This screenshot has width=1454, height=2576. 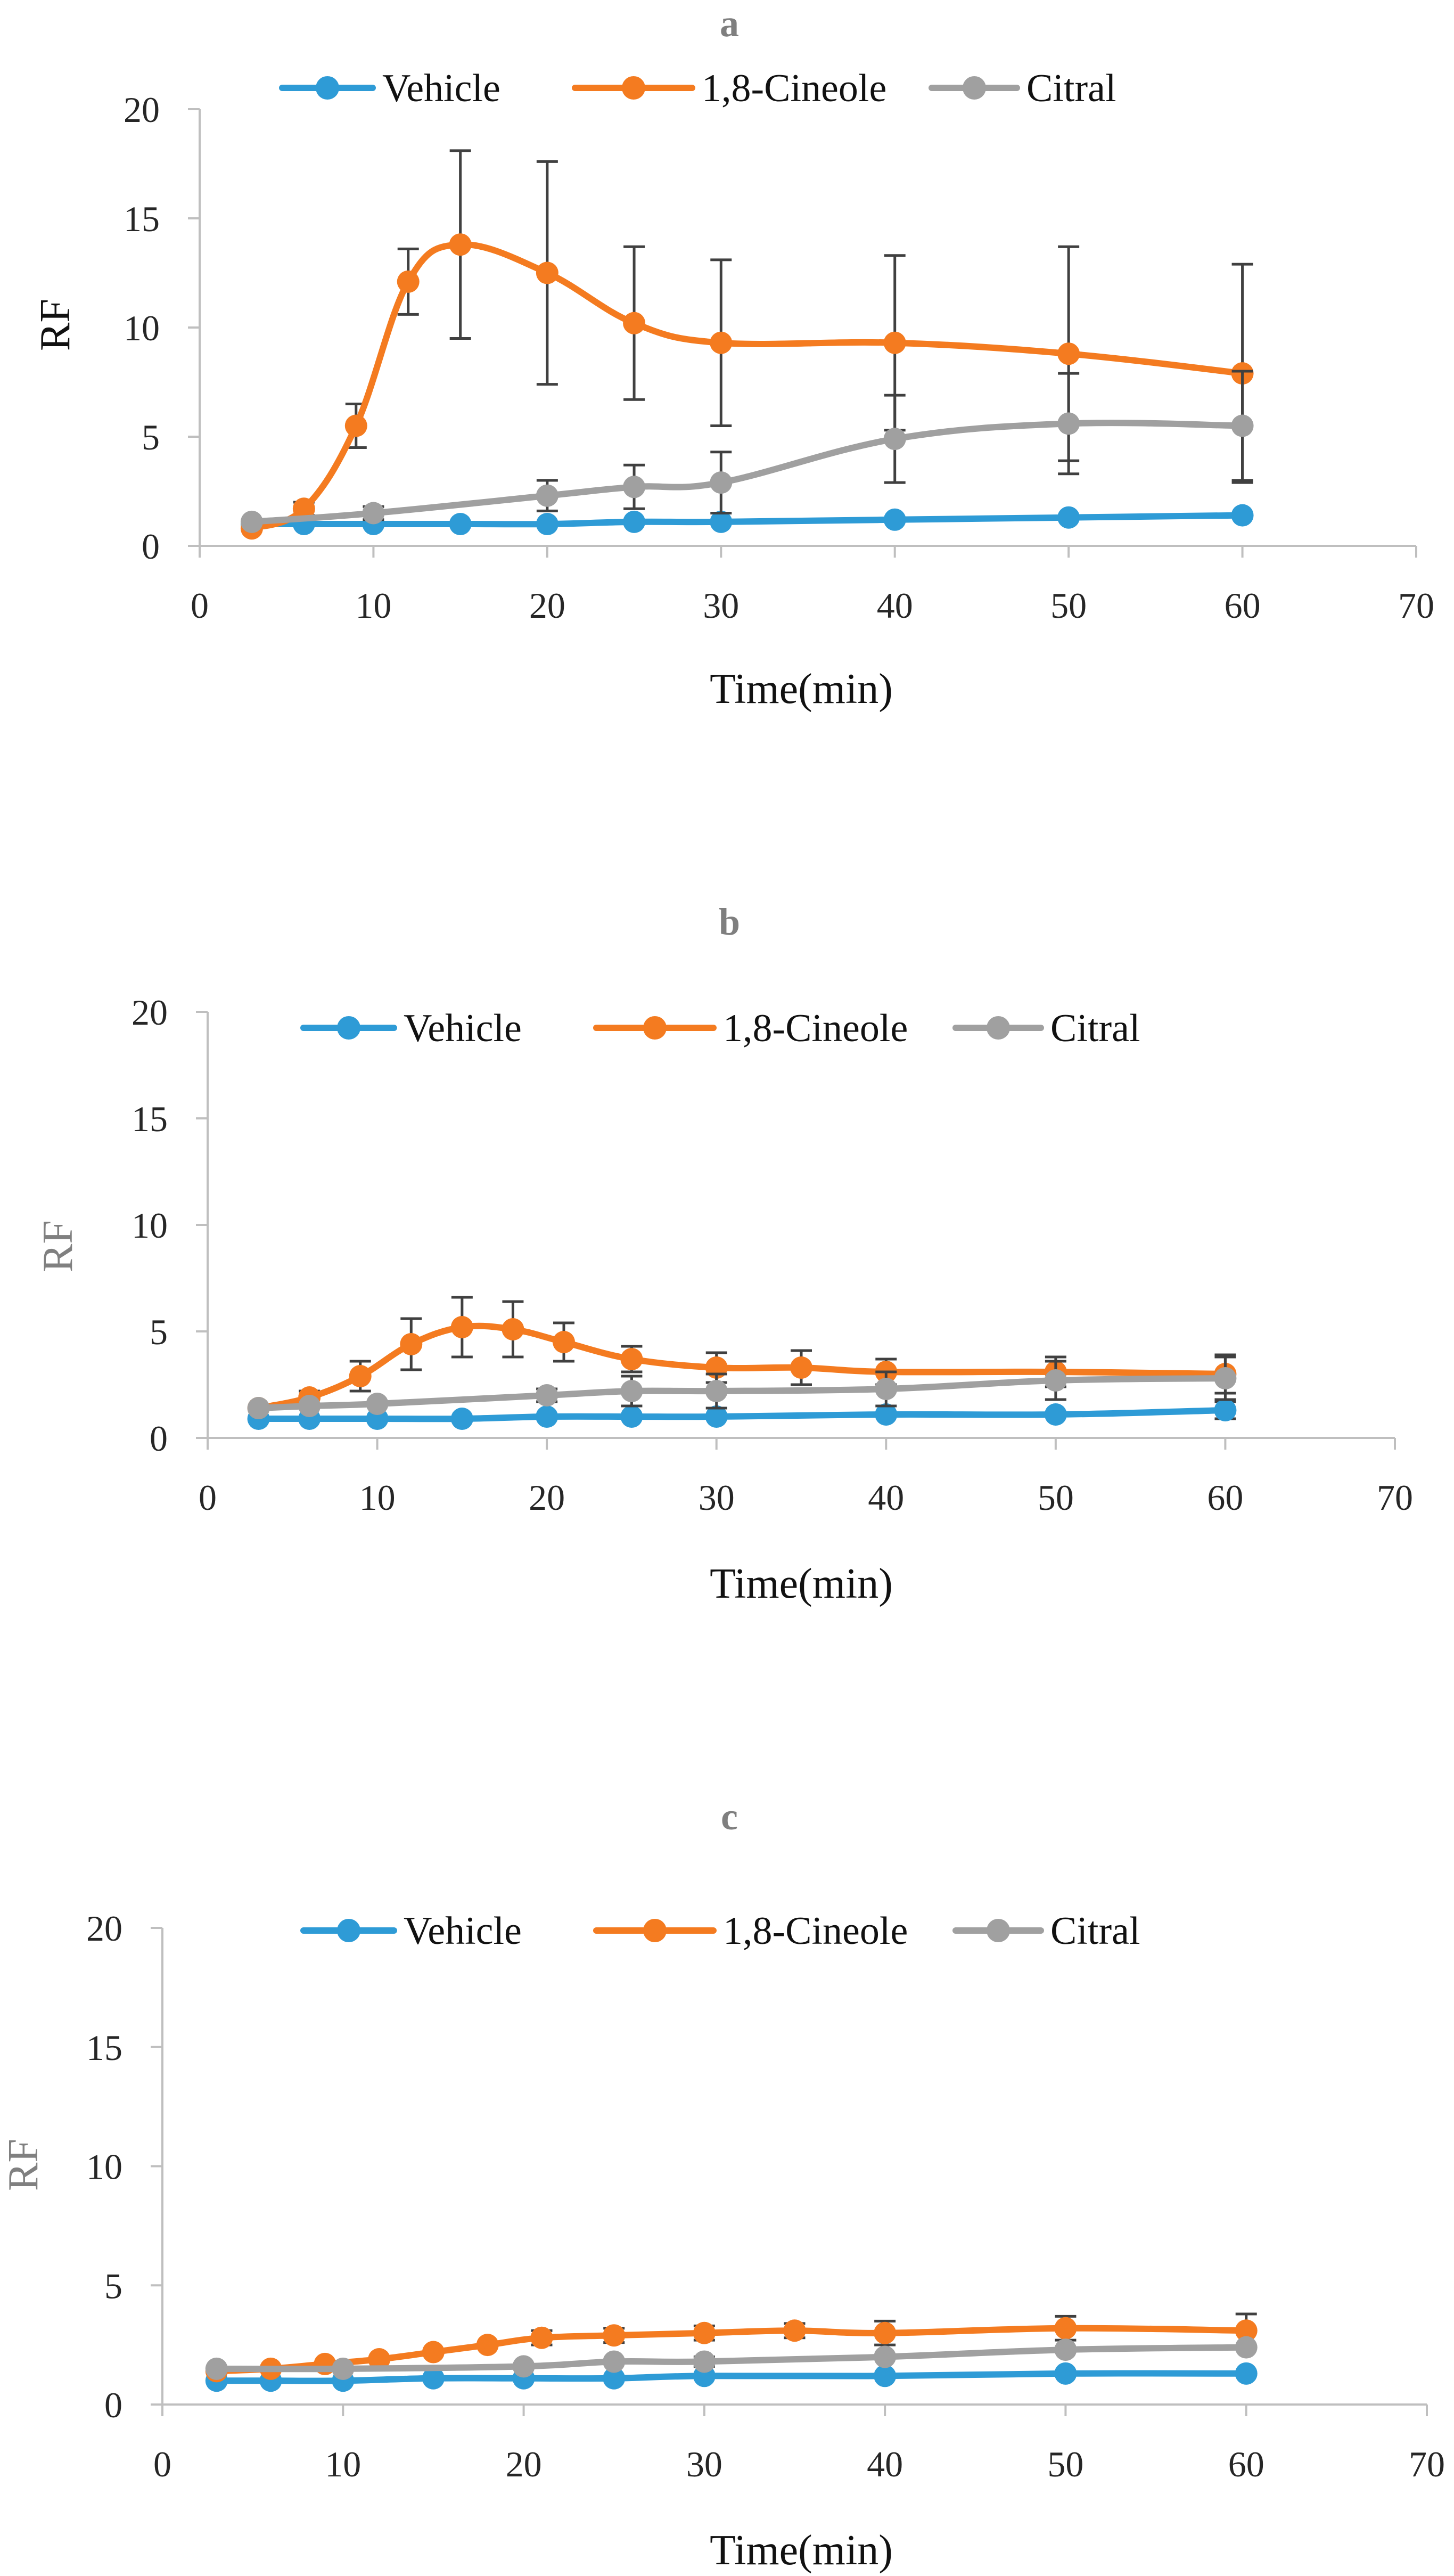 I want to click on x-tick-label: 0, so click(x=208, y=1497).